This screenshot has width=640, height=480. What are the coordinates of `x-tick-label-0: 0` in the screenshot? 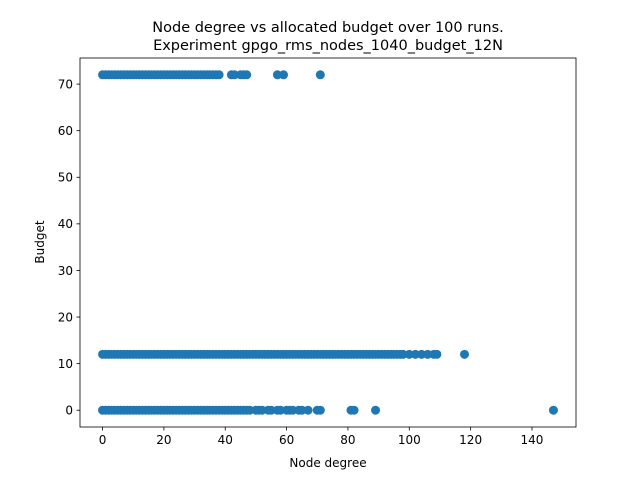 It's located at (103, 440).